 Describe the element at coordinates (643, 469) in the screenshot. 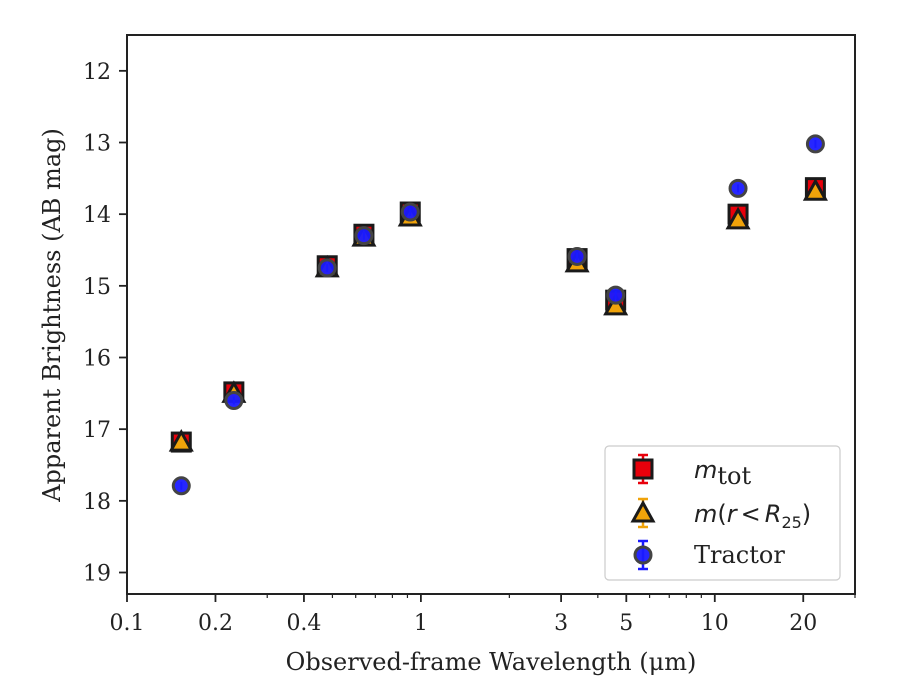

I see `legend-marker-mtot` at that location.